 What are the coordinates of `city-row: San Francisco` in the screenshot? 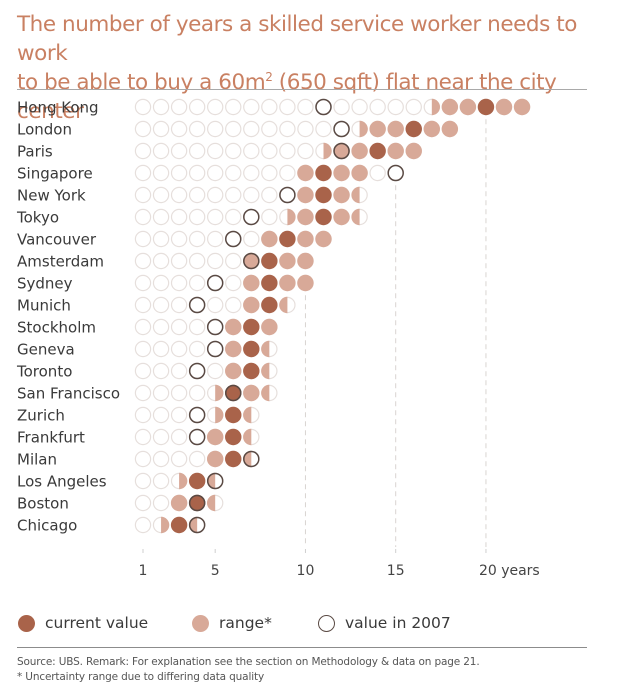 It's located at (147, 393).